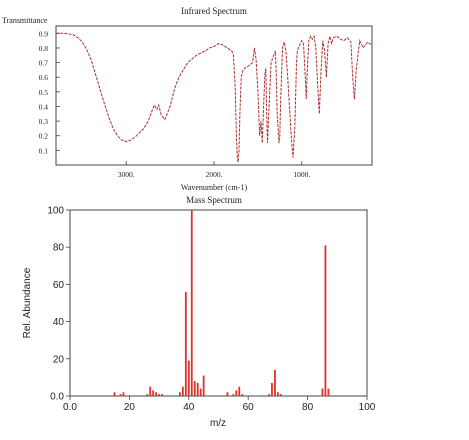 The image size is (469, 440). What do you see at coordinates (44, 77) in the screenshot?
I see `ir-y-tick-label: 0.6` at bounding box center [44, 77].